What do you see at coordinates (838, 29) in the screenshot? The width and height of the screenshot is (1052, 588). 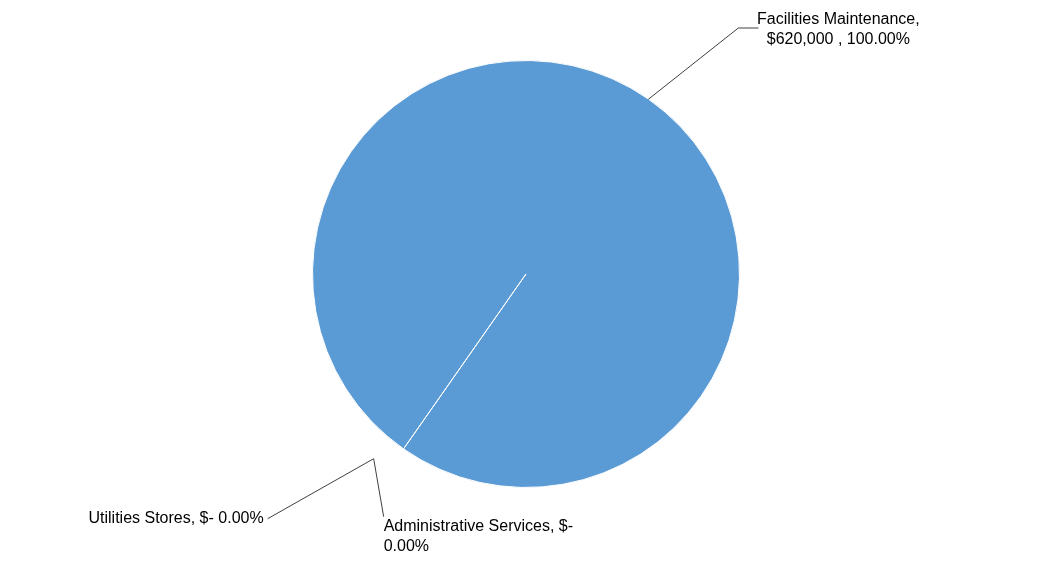 I see `slice-label: Facilities Maintenance, $620,000 , 100.00%` at bounding box center [838, 29].